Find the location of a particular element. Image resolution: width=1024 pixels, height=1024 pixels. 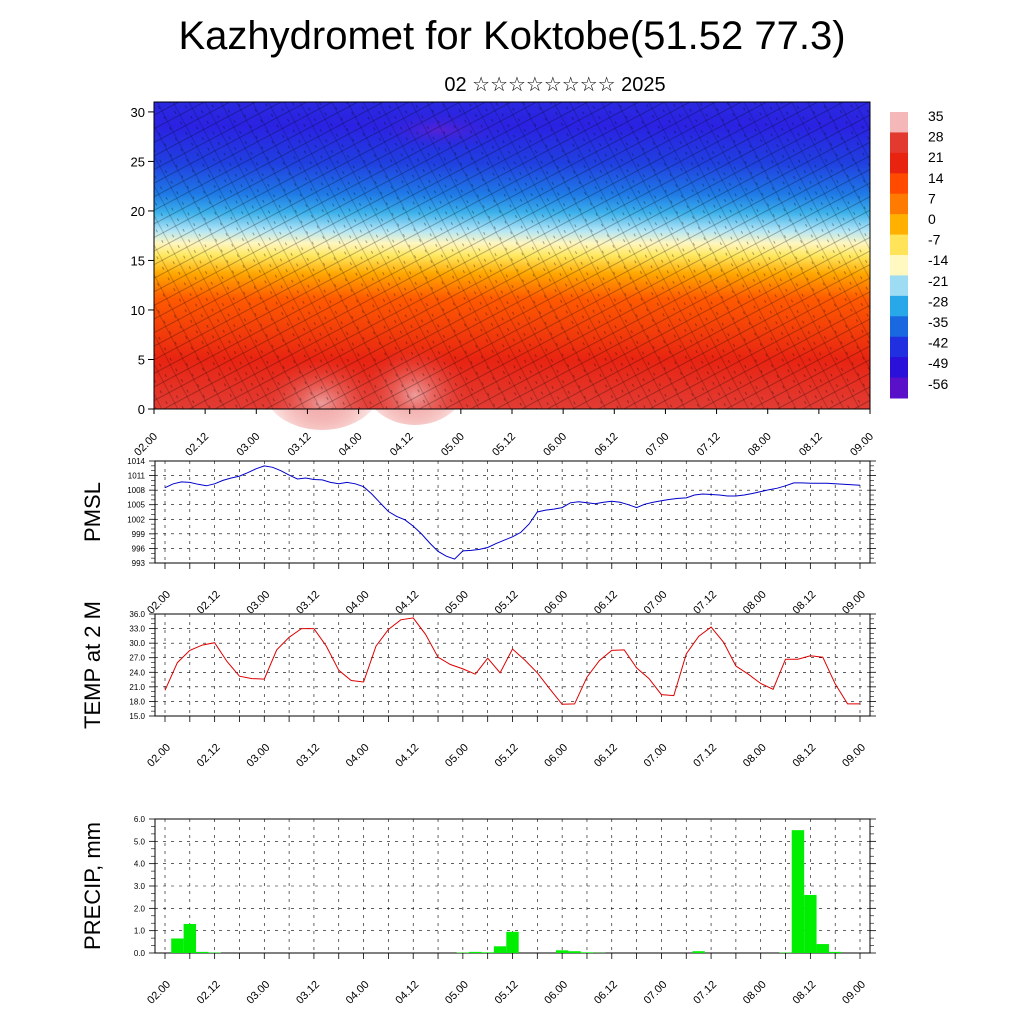

y-tick-label: 10 is located at coordinates (138, 310).